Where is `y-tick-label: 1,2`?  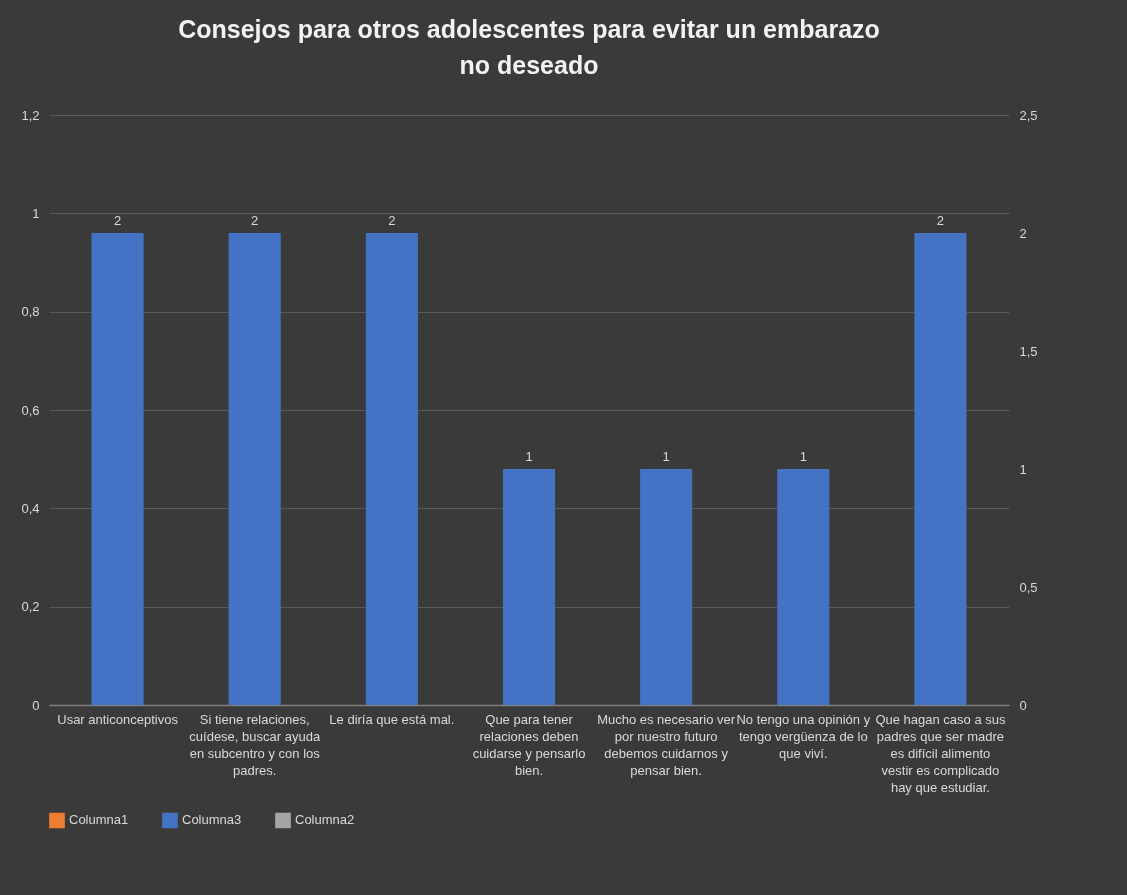
y-tick-label: 1,2 is located at coordinates (30, 115).